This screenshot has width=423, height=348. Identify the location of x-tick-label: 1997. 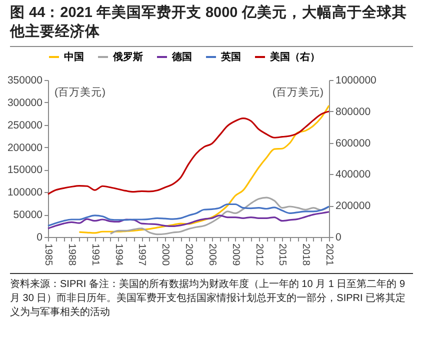
(142, 255).